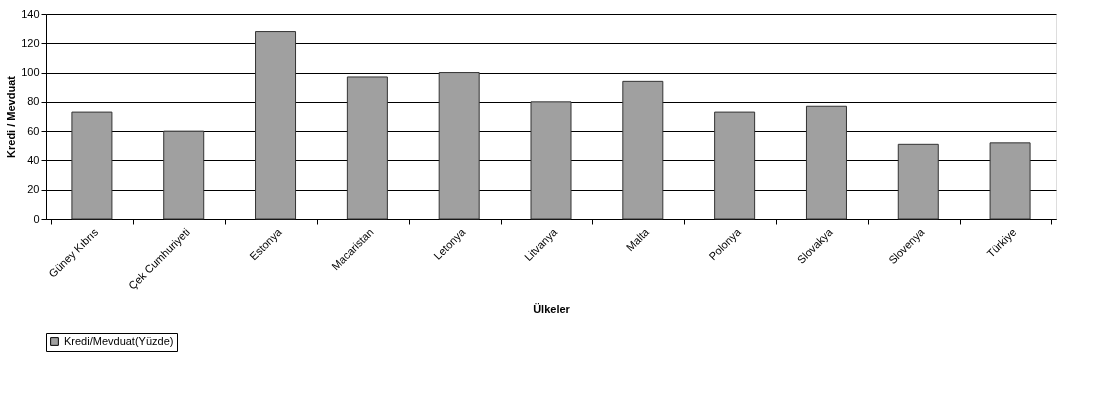 This screenshot has height=409, width=1114. What do you see at coordinates (33, 189) in the screenshot?
I see `y-tick-label: 20` at bounding box center [33, 189].